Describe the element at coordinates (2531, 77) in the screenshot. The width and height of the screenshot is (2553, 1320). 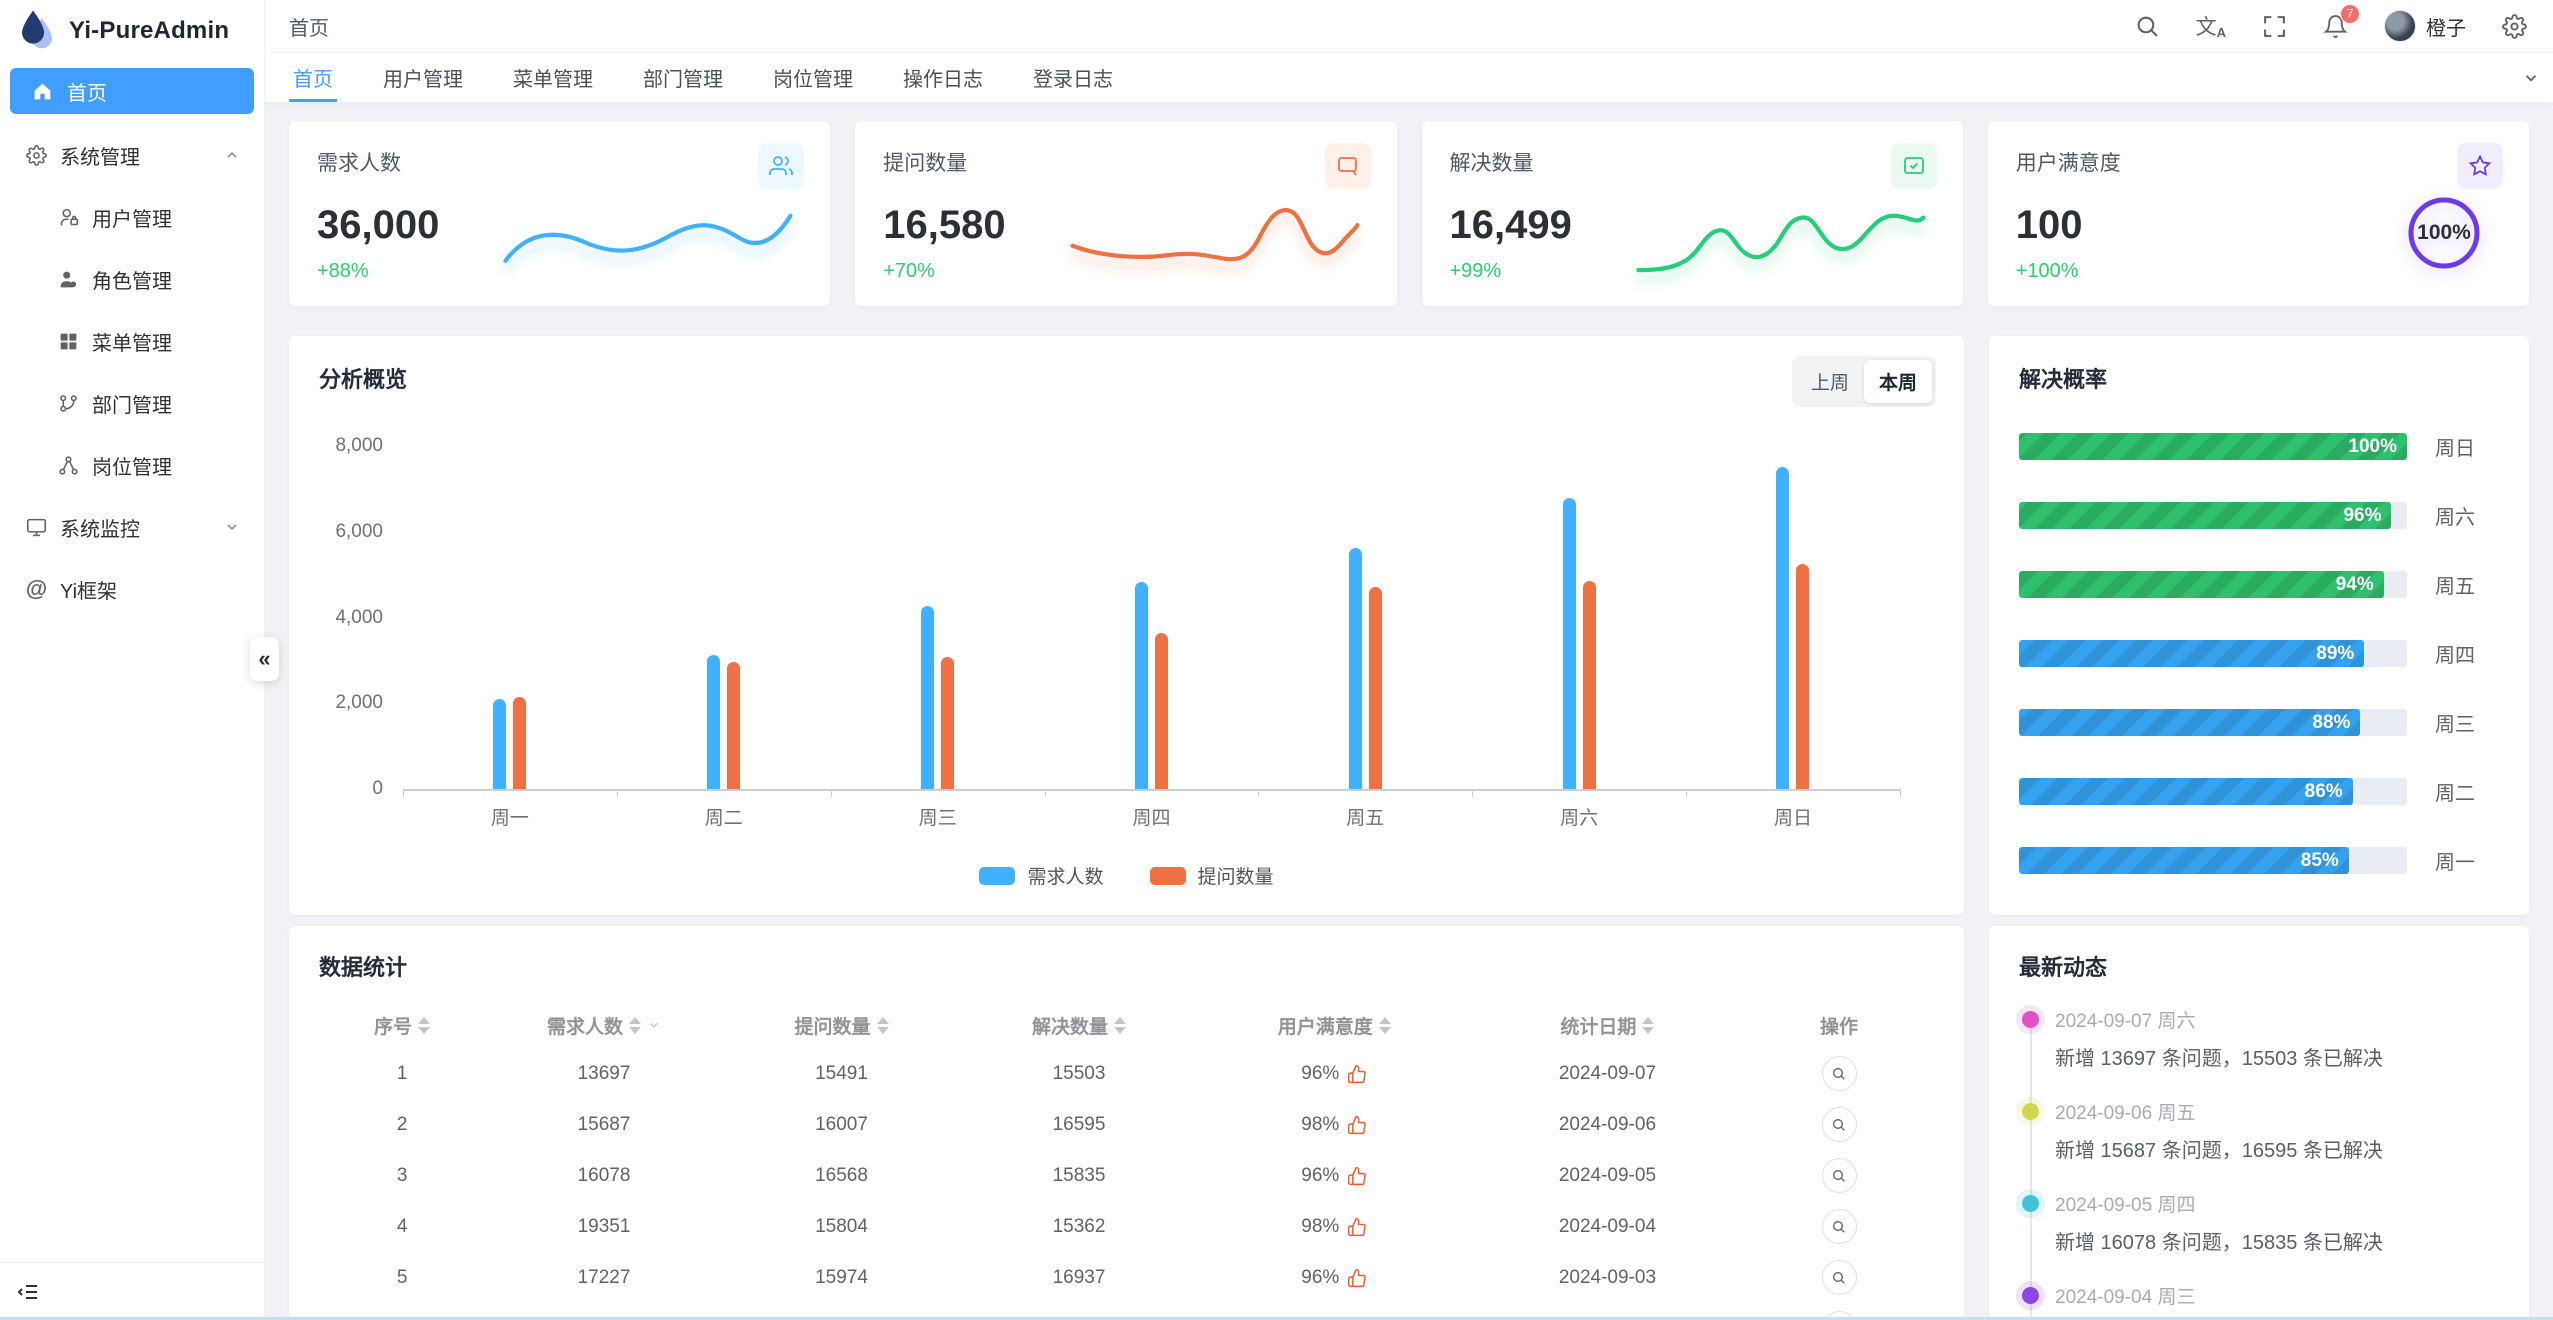
I see `tabs-more-button` at that location.